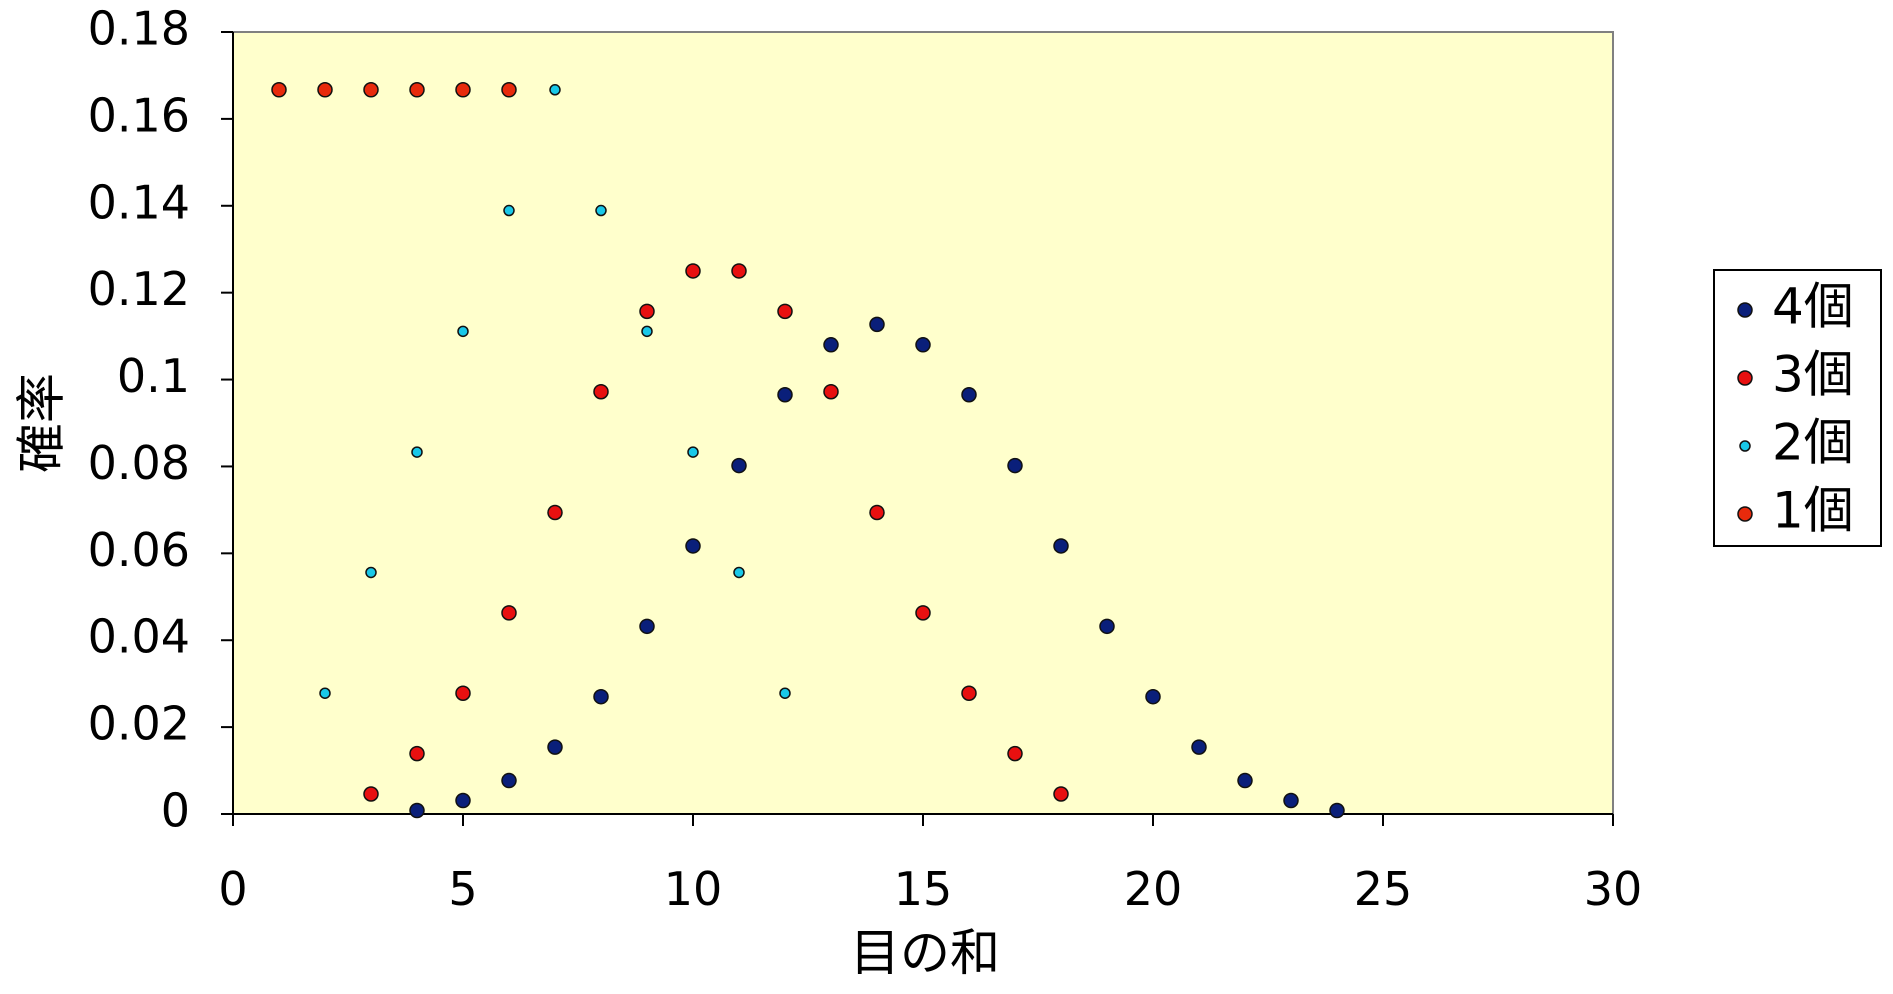 The height and width of the screenshot is (994, 1893). I want to click on legend-label: 2個, so click(1813, 443).